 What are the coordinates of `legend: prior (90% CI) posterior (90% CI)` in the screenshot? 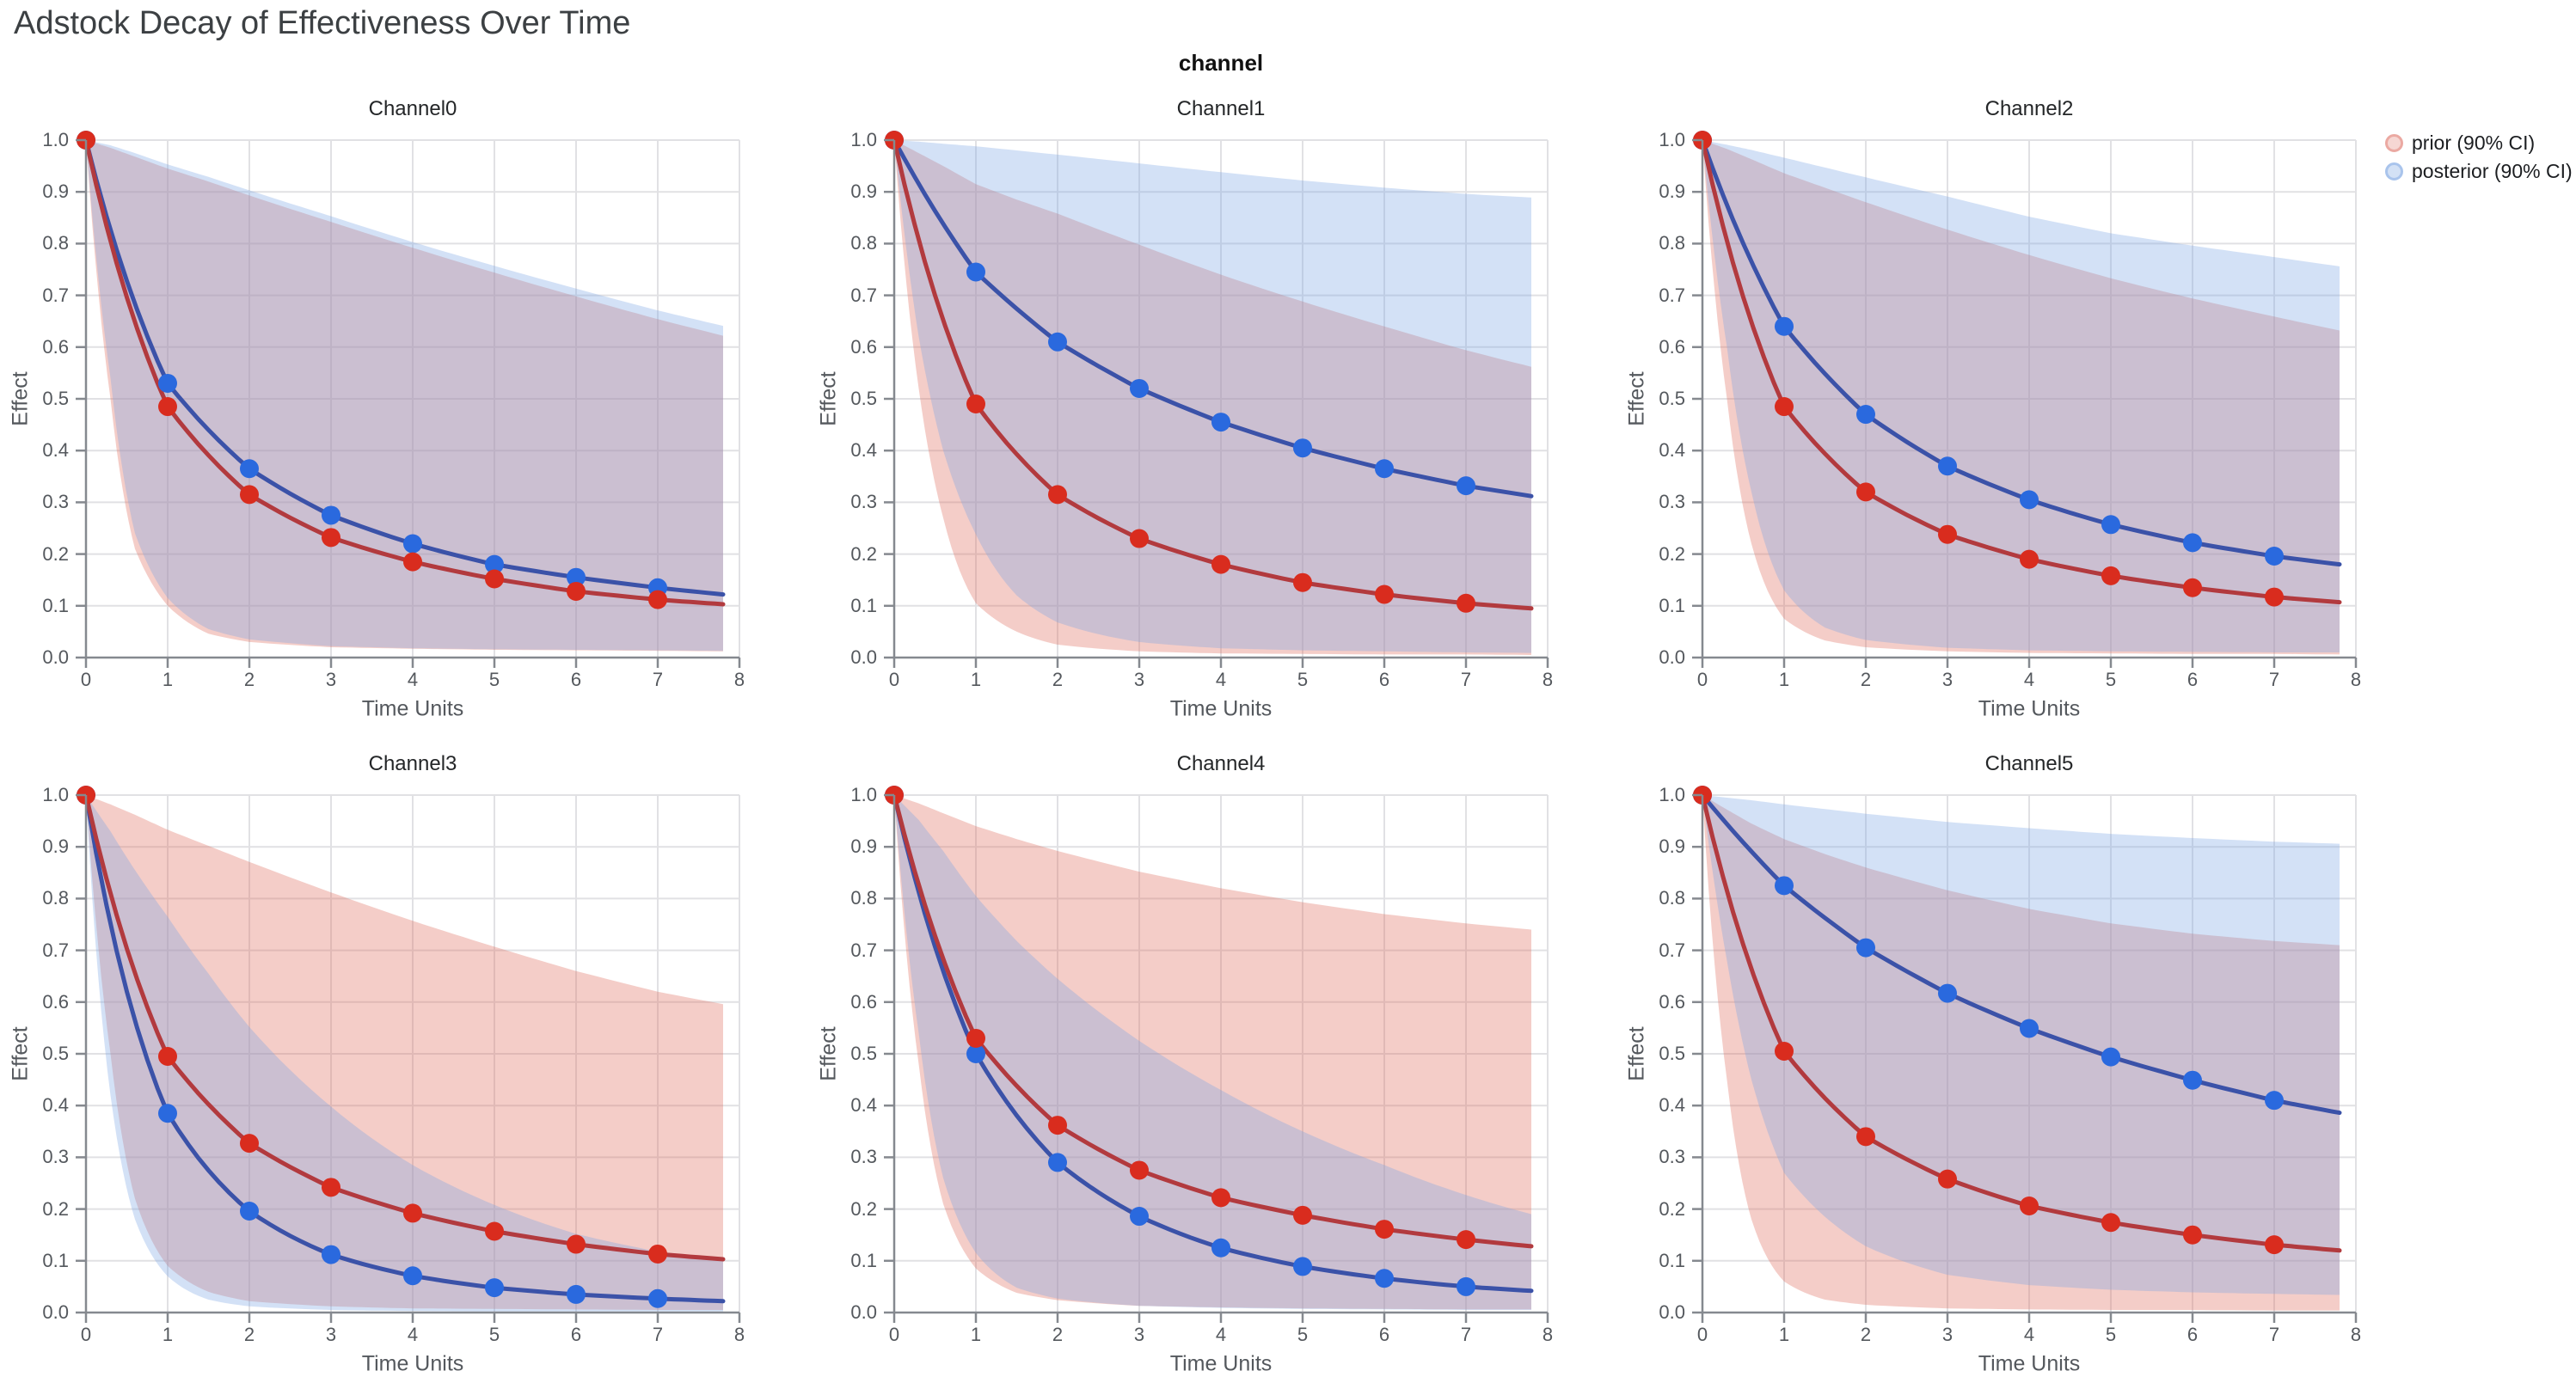 It's located at (2479, 157).